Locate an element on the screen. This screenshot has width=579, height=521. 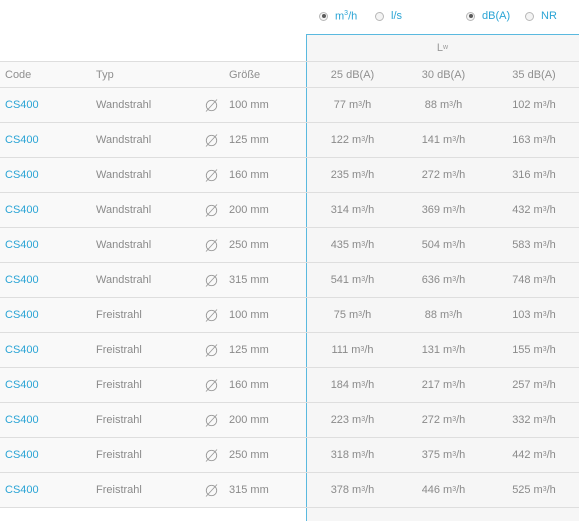
cell-airflow: 235 m 3/h is located at coordinates (352, 175).